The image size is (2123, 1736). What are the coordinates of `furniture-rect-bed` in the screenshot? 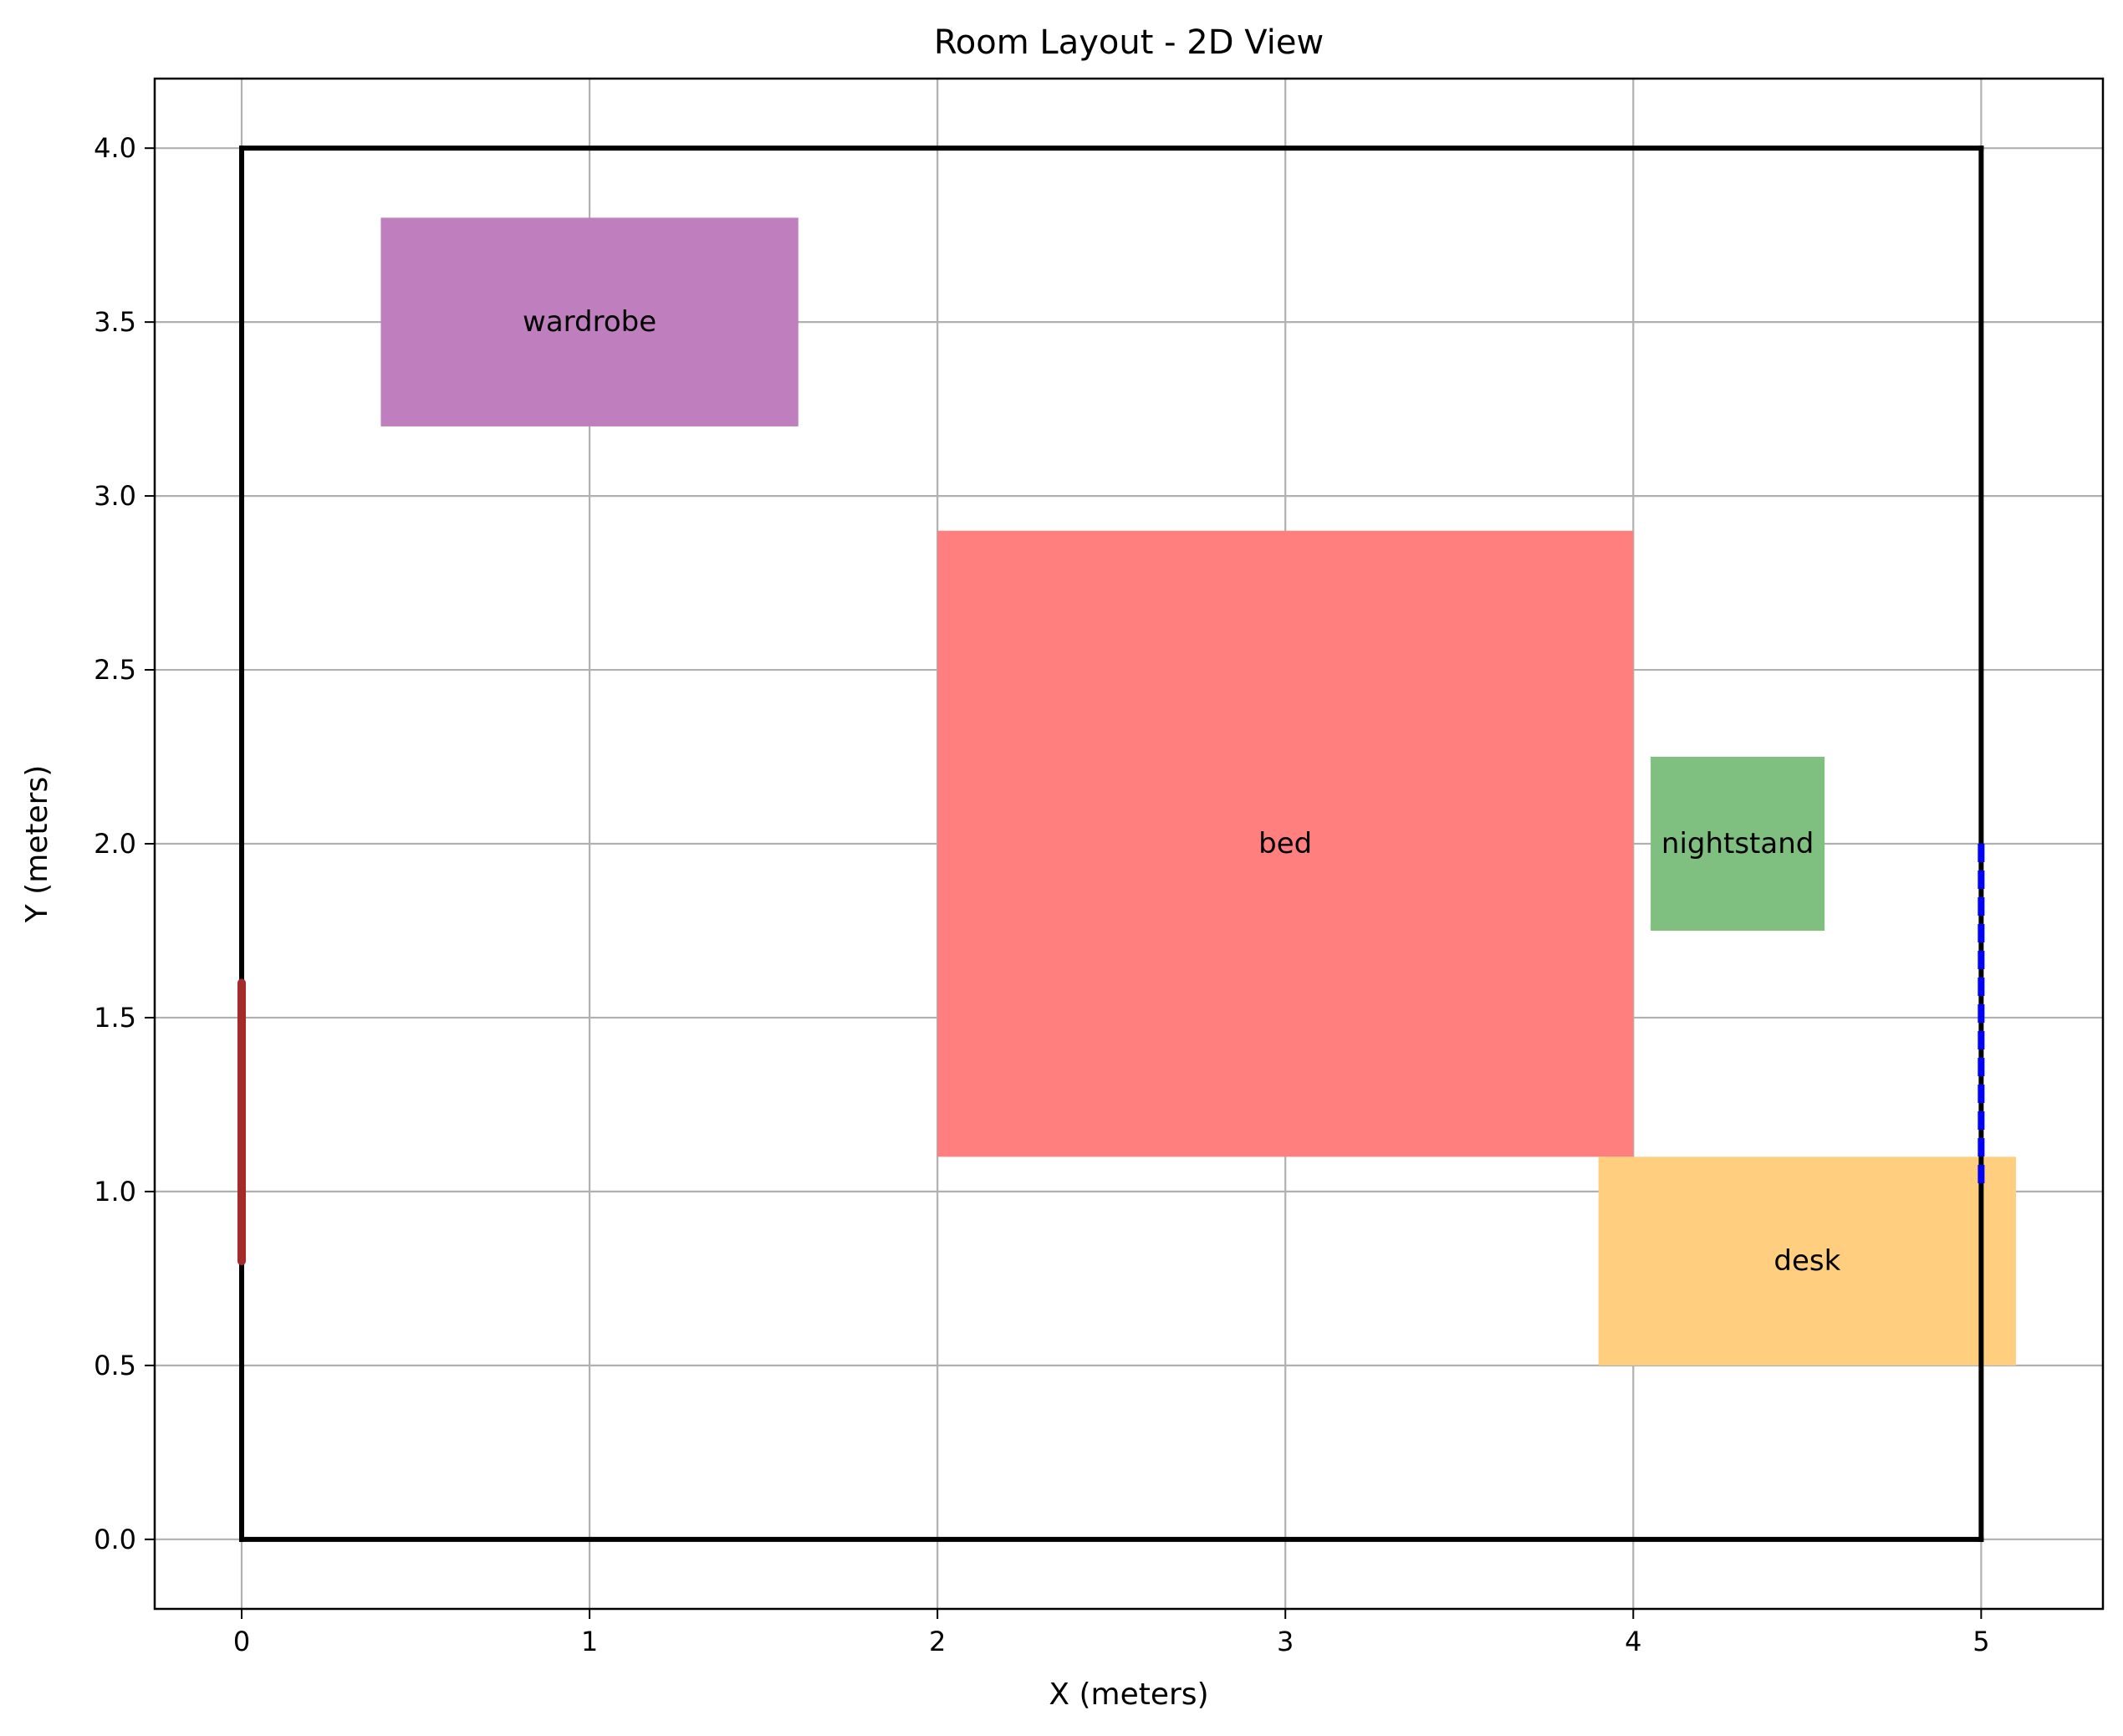 It's located at (1286, 843).